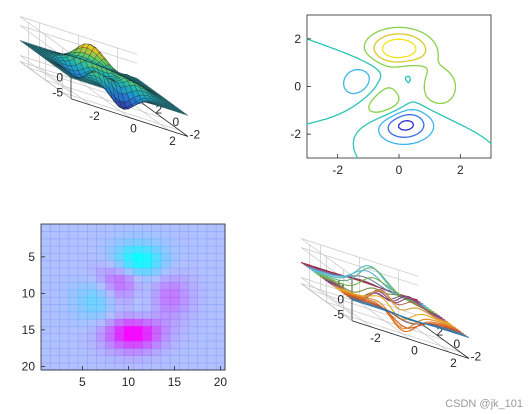 The image size is (531, 414). Describe the element at coordinates (57, 93) in the screenshot. I see `surface-z-tick-label: -5` at that location.